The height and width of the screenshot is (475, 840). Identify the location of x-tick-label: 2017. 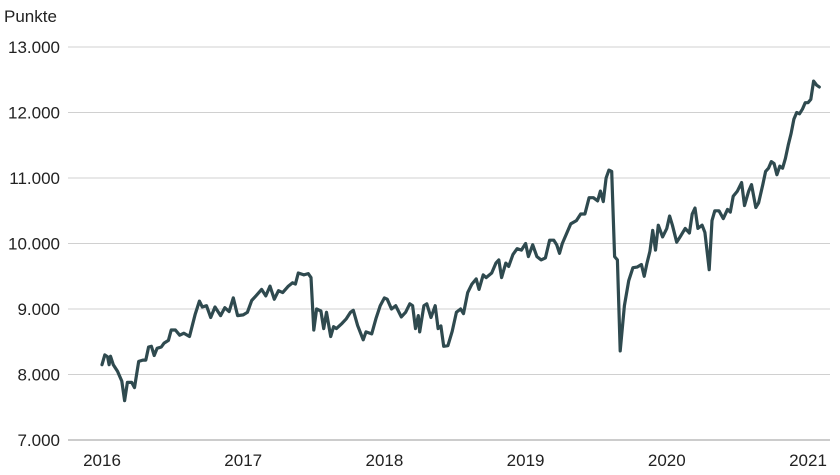
(243, 460).